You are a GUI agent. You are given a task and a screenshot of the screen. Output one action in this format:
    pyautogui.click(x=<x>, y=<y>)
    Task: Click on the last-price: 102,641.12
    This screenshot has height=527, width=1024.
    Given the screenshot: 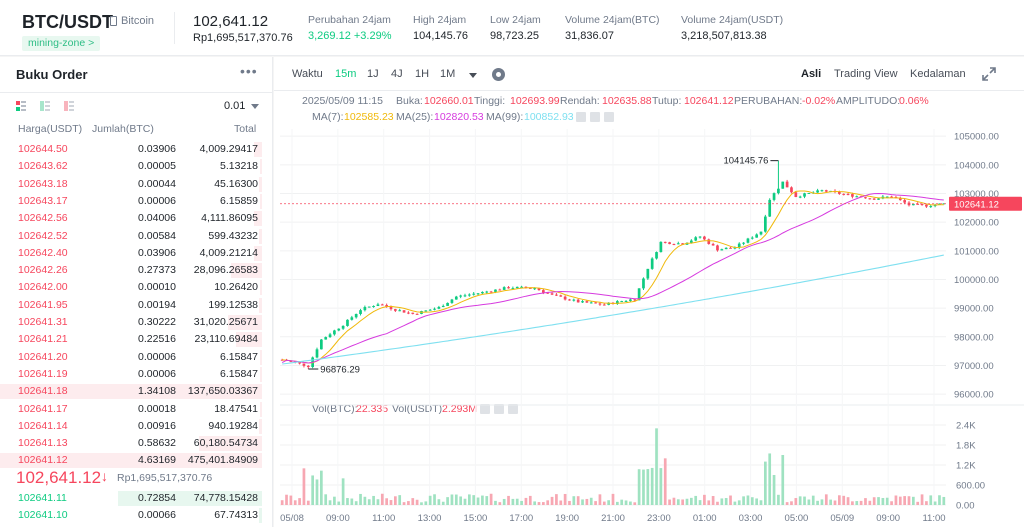 What is the action you would take?
    pyautogui.click(x=231, y=21)
    